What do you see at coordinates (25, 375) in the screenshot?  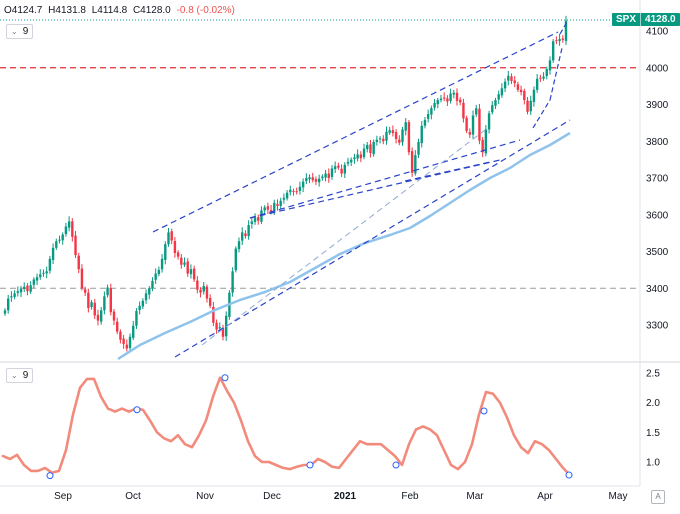 I see `osc-pane-legend-value: 9` at bounding box center [25, 375].